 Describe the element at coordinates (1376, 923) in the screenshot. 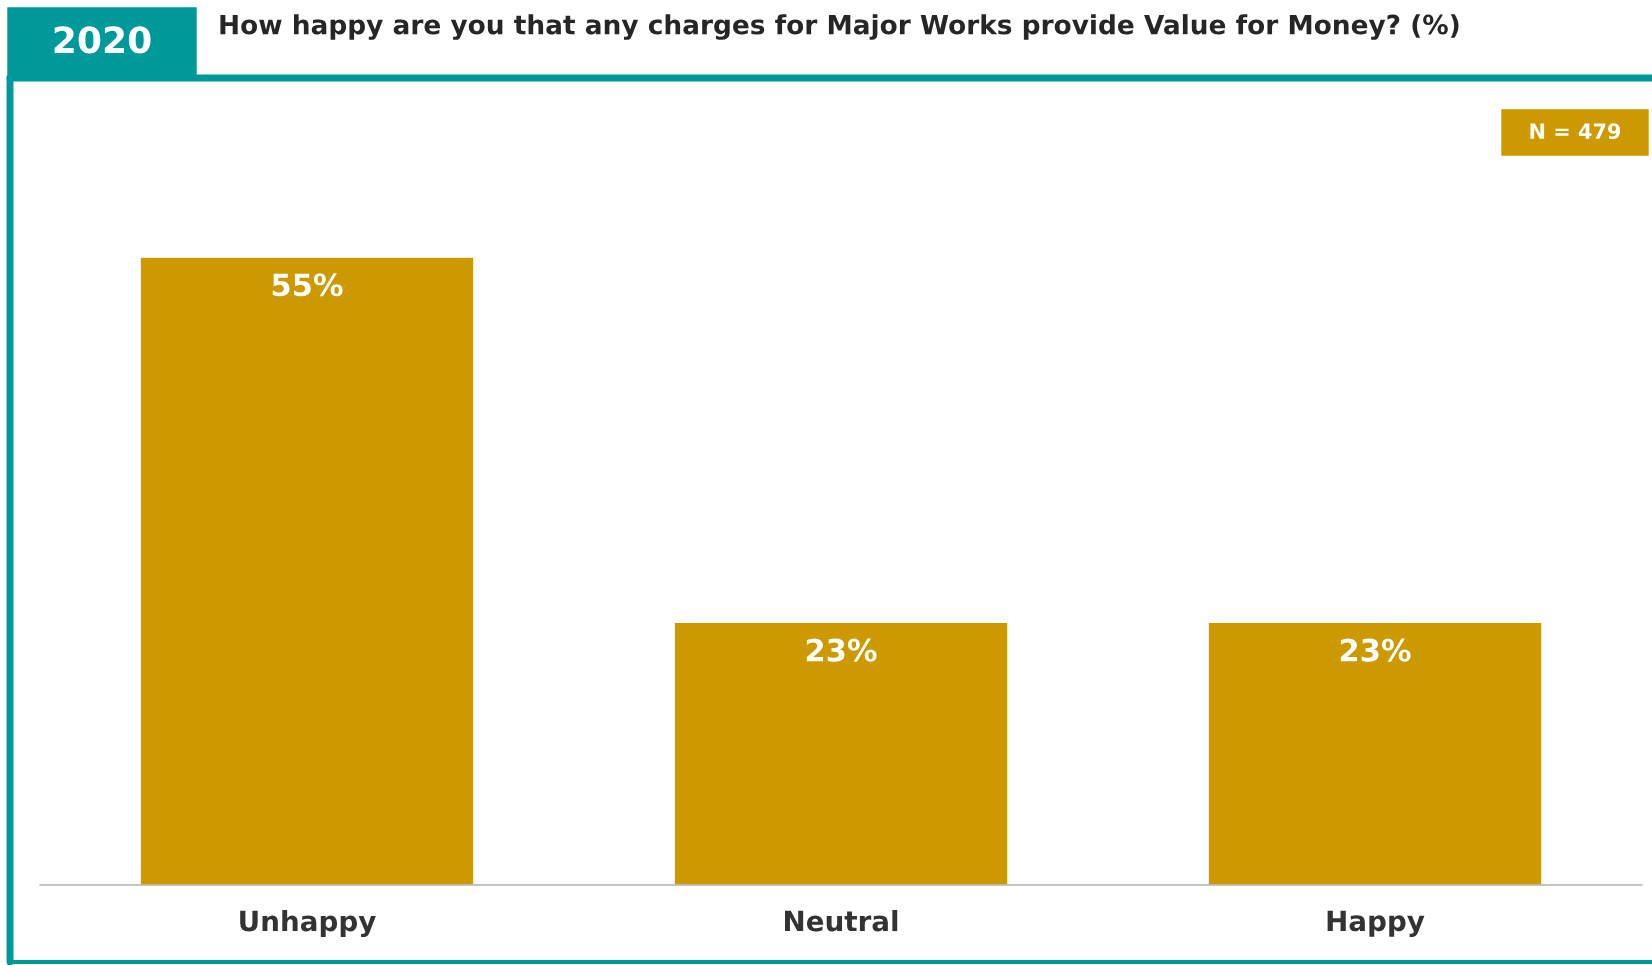

I see `x-tick-label: Happy` at that location.